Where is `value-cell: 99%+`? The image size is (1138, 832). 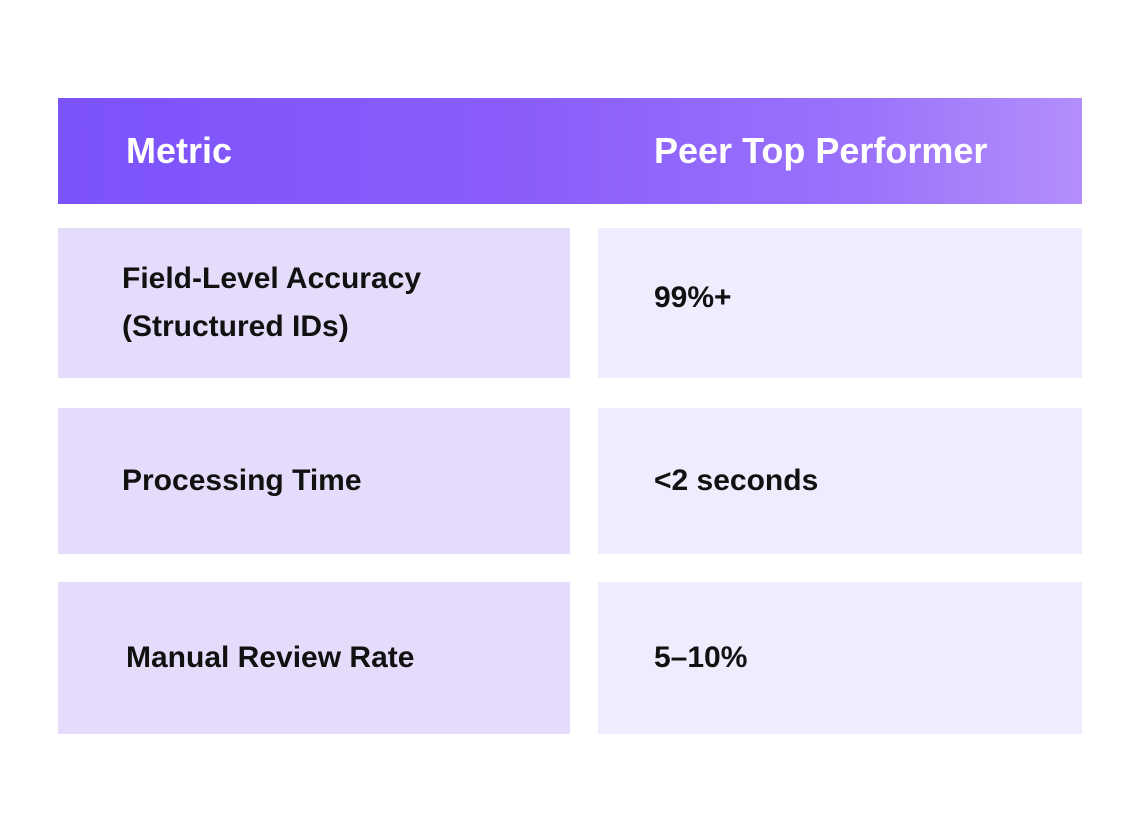 value-cell: 99%+ is located at coordinates (840, 303).